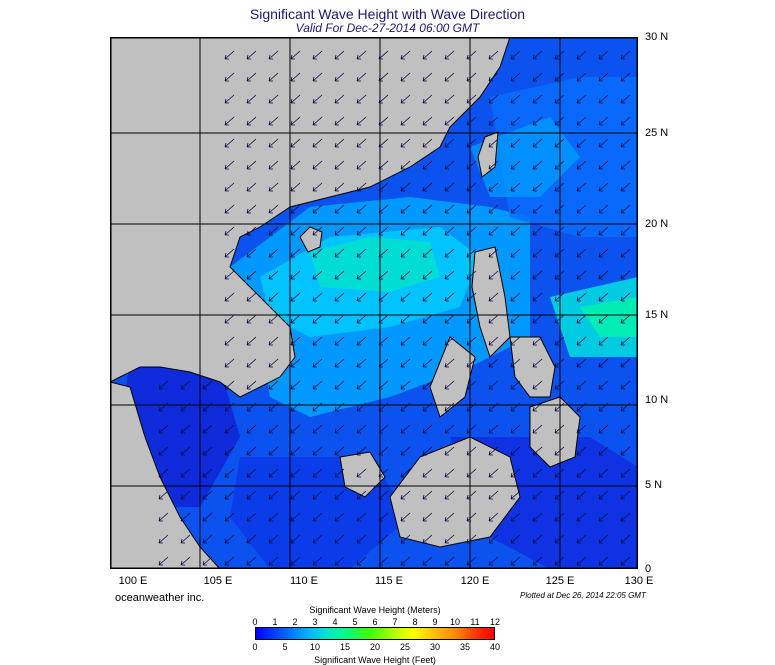  Describe the element at coordinates (475, 622) in the screenshot. I see `colorbar-meter-tick: 11` at that location.